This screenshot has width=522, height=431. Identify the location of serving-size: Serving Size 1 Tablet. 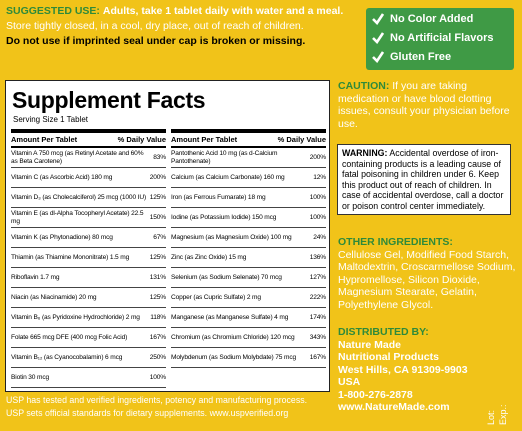
(51, 119).